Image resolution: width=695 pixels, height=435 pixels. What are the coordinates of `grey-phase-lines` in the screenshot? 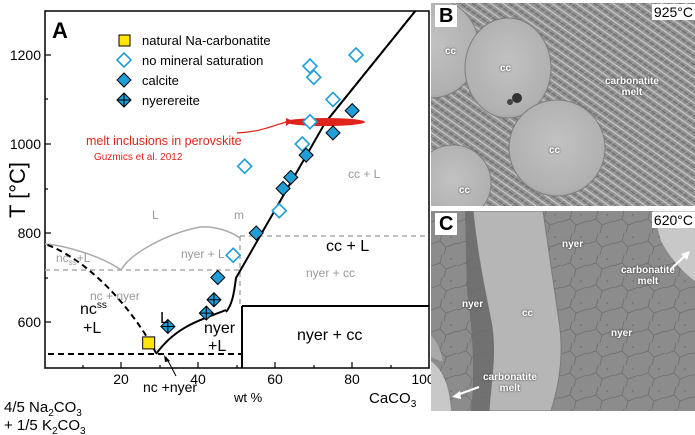 It's located at (237, 266).